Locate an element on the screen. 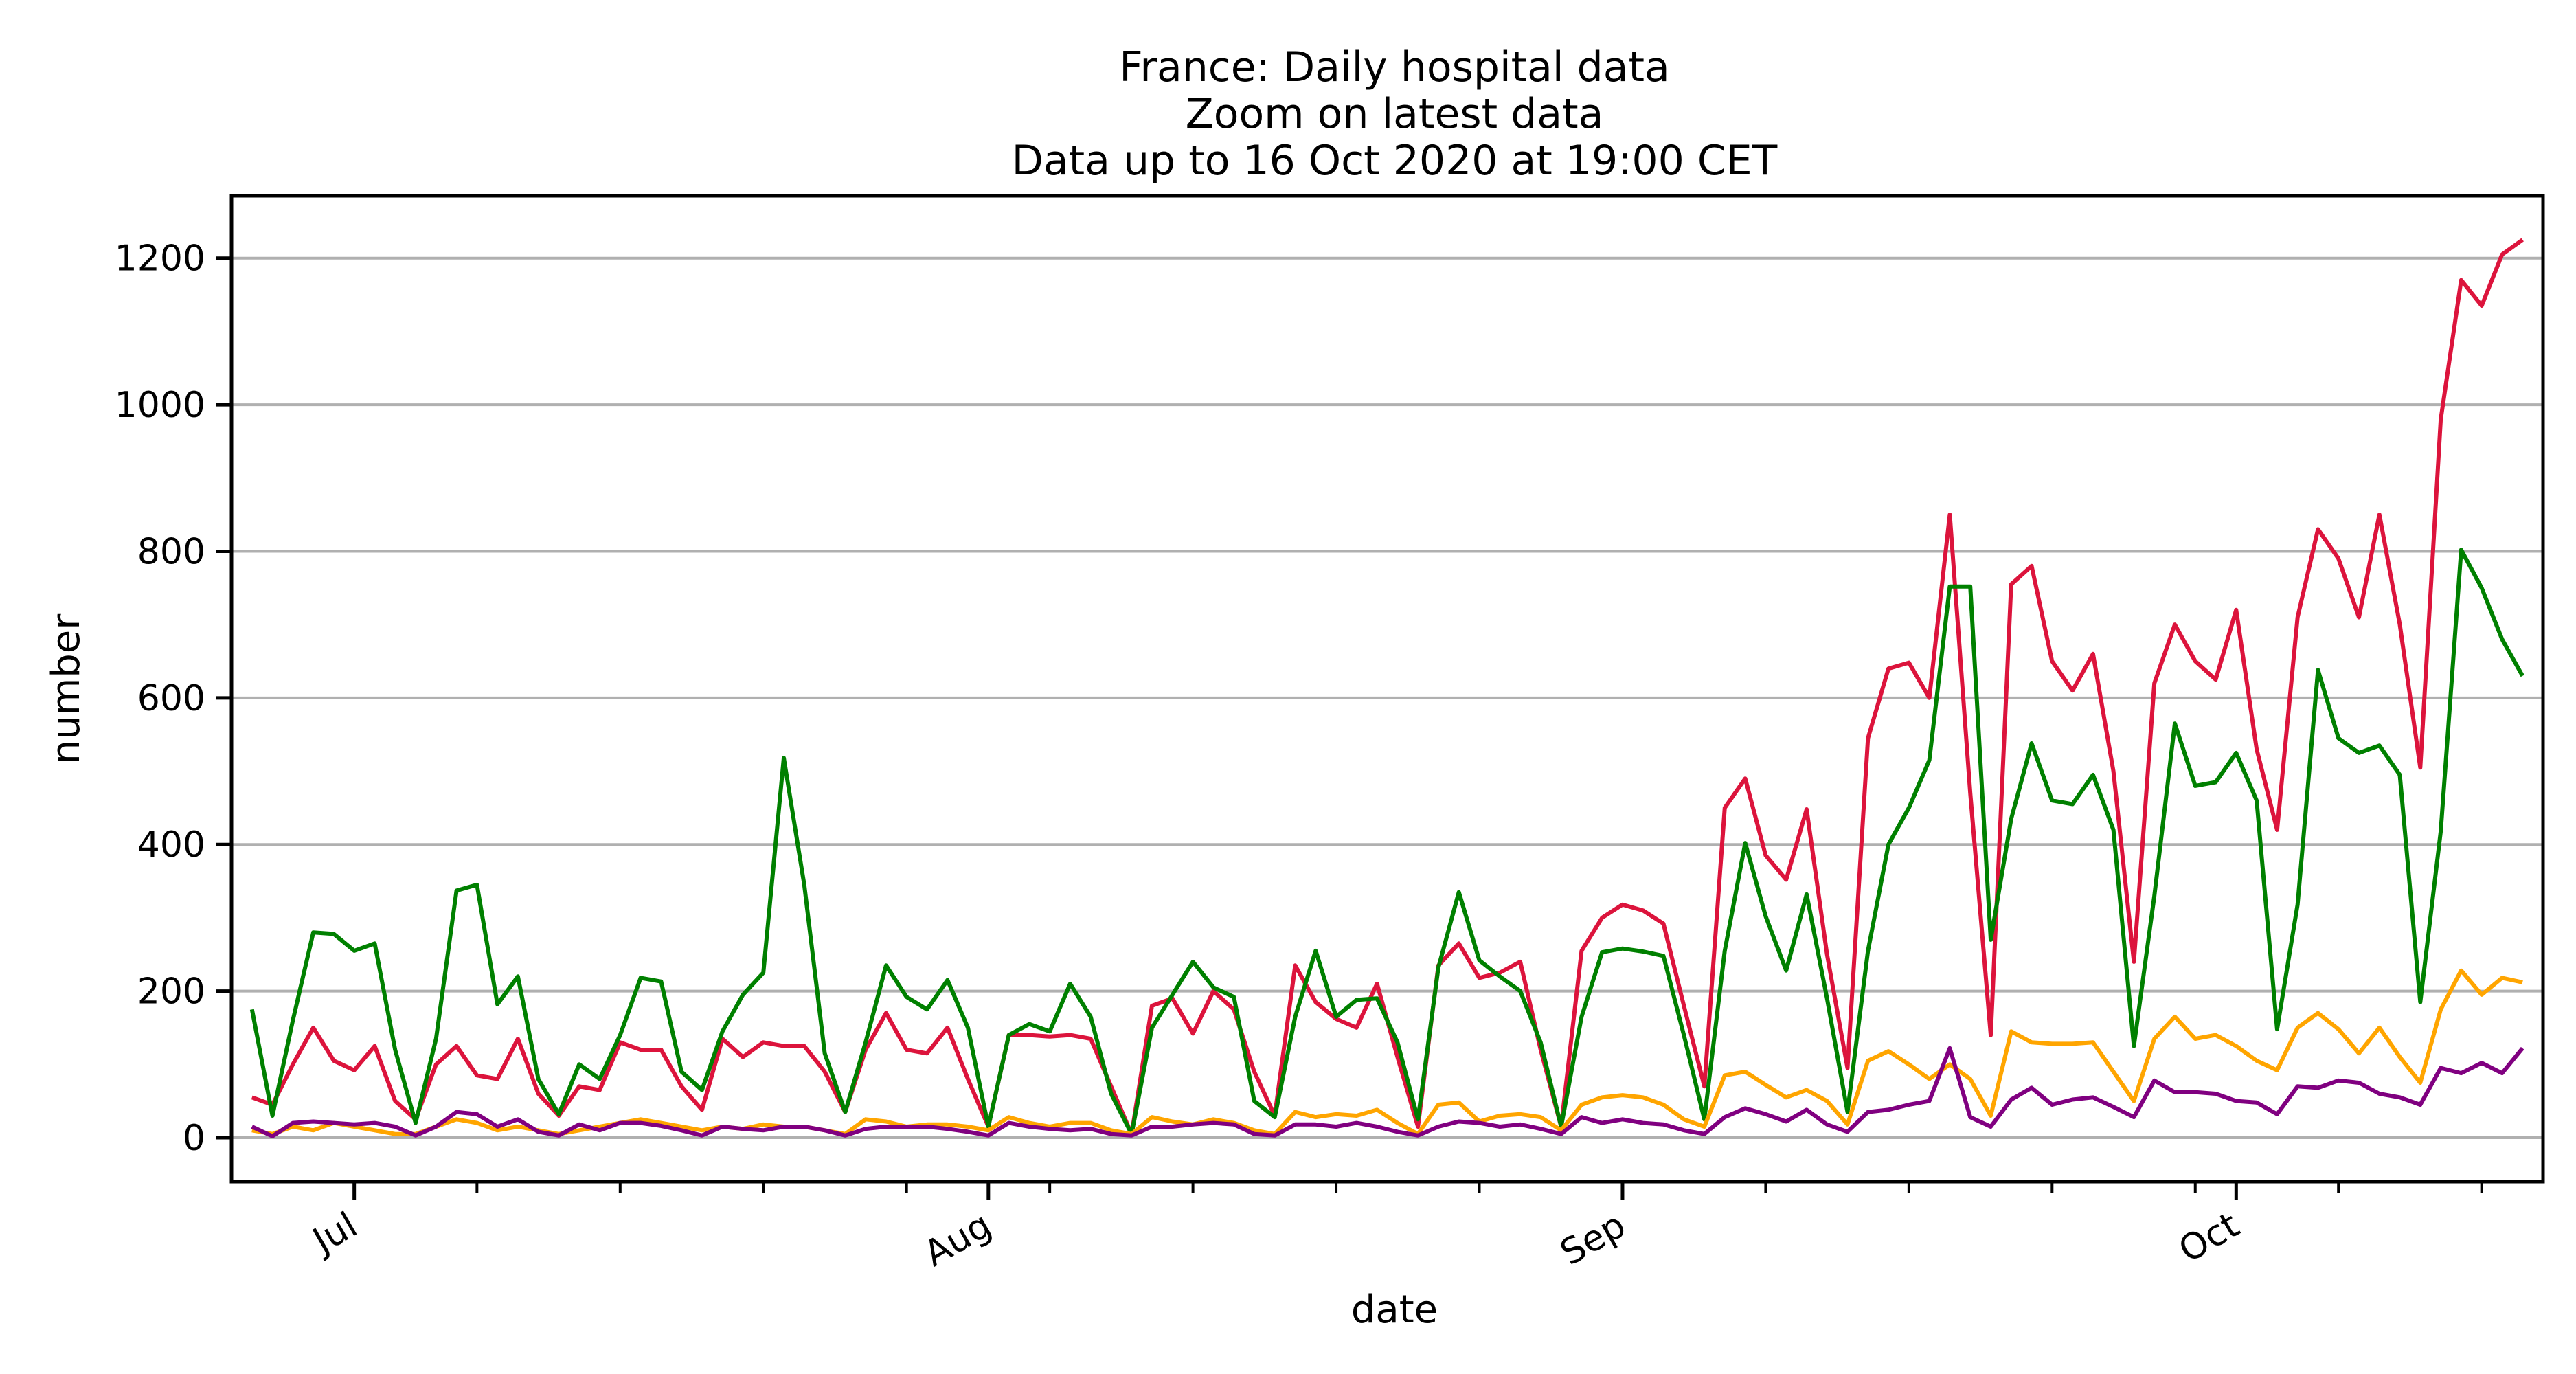 Image resolution: width=2576 pixels, height=1374 pixels. y-tick-label-400: 400 is located at coordinates (171, 845).